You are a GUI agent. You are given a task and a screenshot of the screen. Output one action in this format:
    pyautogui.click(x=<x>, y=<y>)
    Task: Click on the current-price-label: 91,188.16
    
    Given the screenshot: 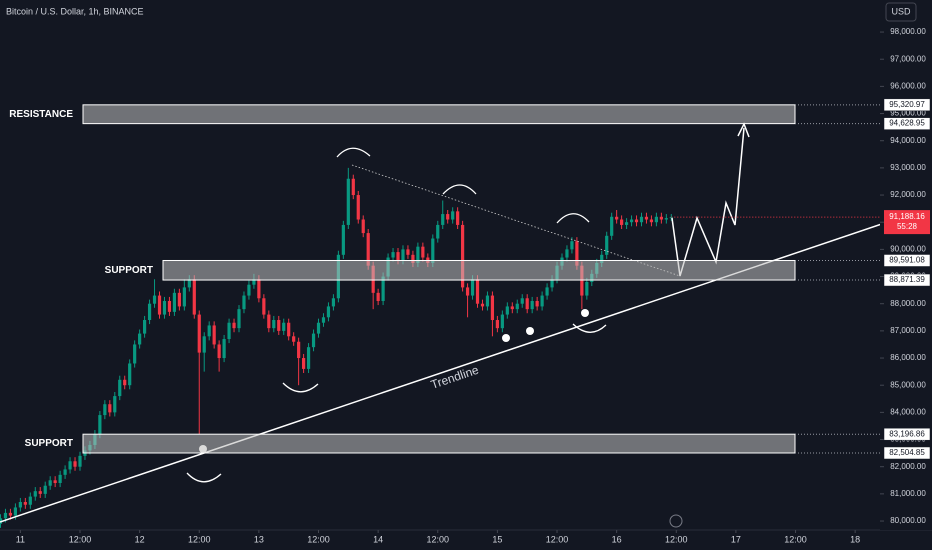 What is the action you would take?
    pyautogui.click(x=907, y=216)
    